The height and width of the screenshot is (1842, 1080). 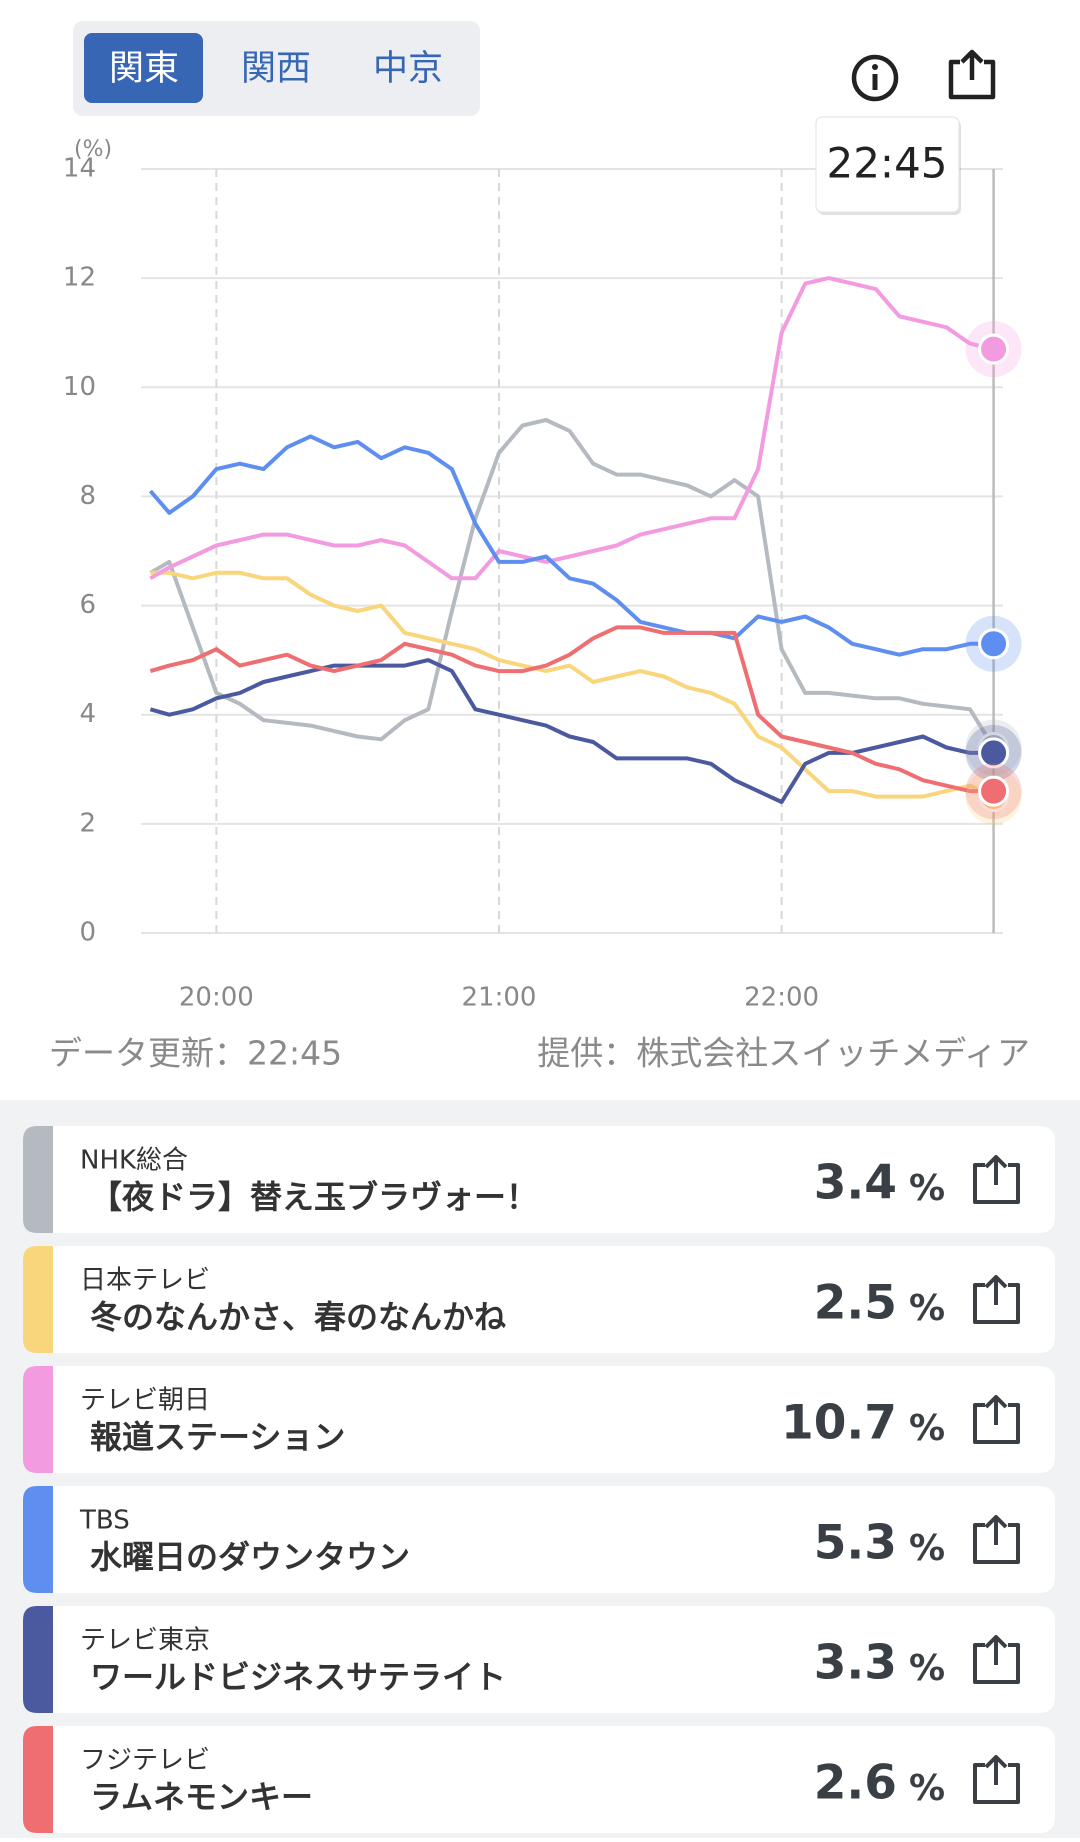 I want to click on info-button, so click(x=875, y=78).